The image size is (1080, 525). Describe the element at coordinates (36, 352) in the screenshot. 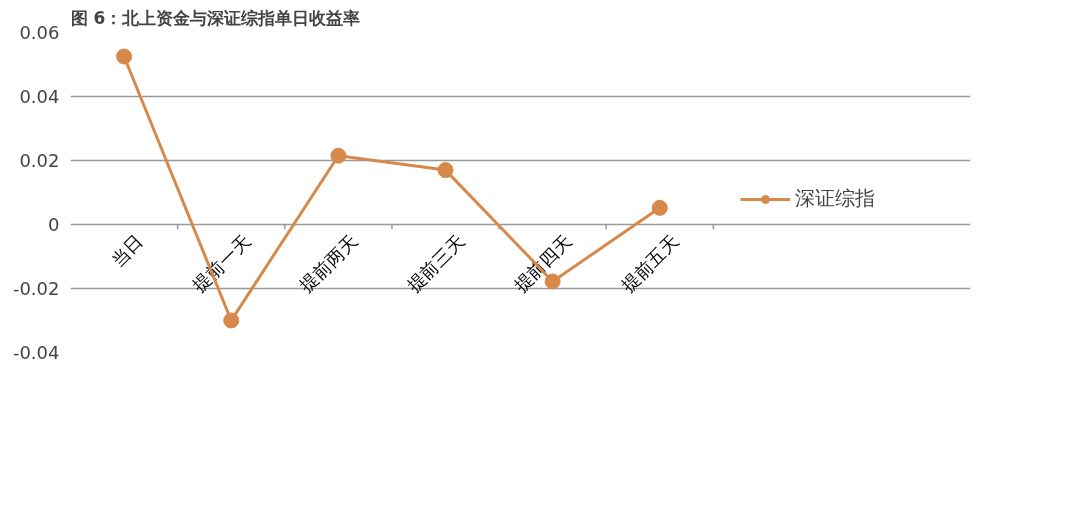

I see `y-tick-label: -0.04` at that location.